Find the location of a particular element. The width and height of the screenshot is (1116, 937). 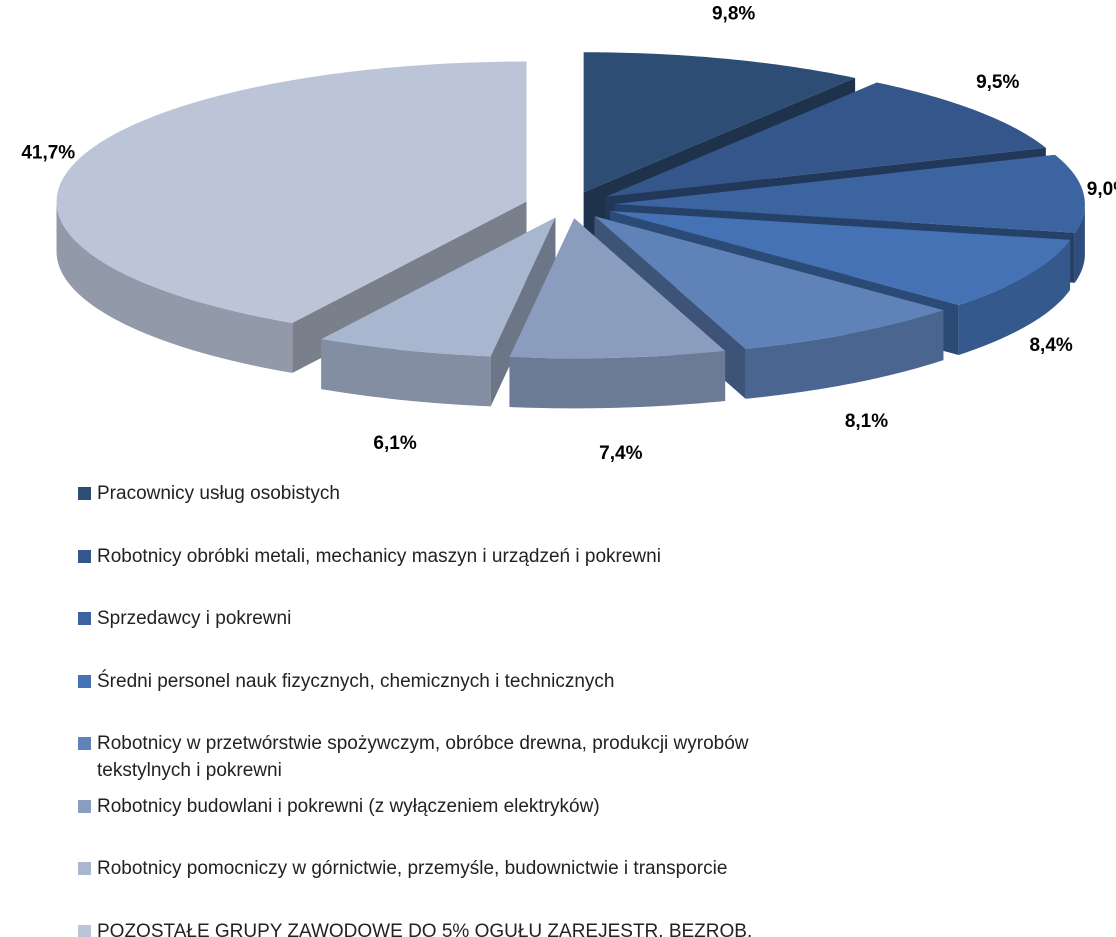

data-label: 6,1% is located at coordinates (394, 443).